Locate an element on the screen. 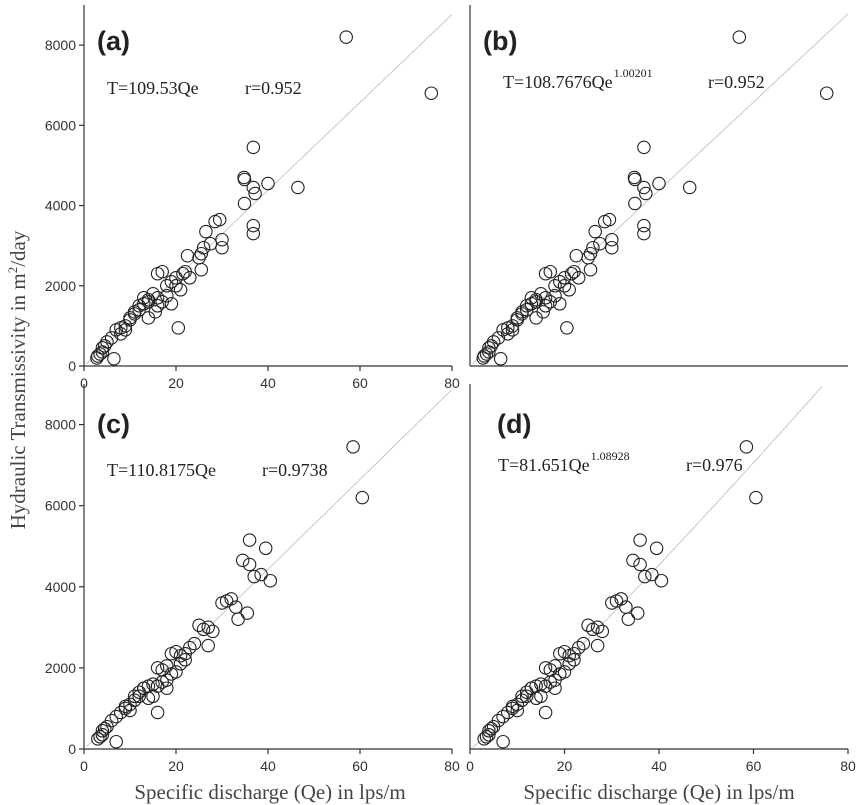 The width and height of the screenshot is (859, 805). x-tick-label: 20 is located at coordinates (176, 383).